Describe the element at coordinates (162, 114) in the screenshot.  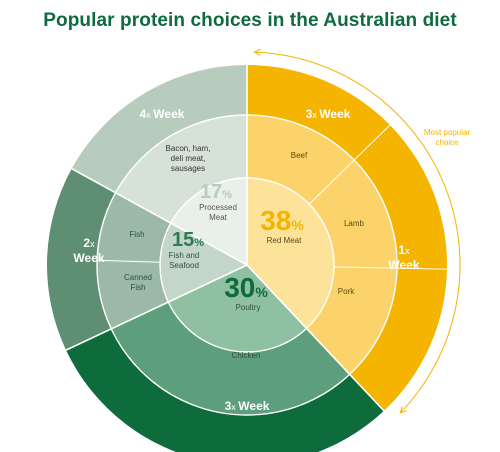
I see `frequency-label-processed-meat: 4x Week` at that location.